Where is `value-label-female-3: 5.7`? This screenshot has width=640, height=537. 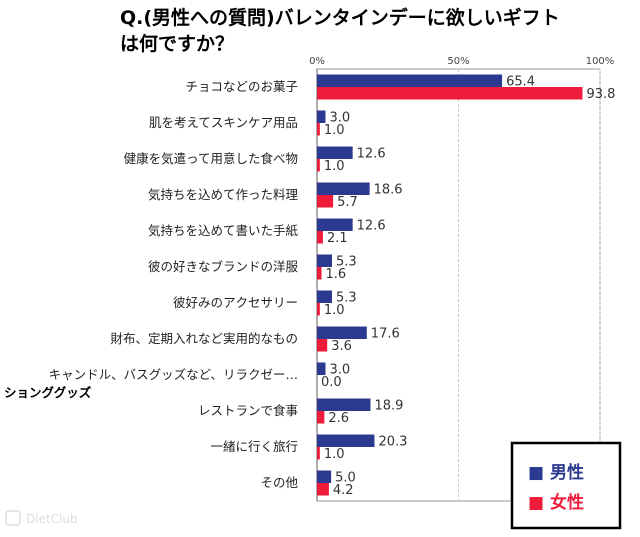 value-label-female-3: 5.7 is located at coordinates (347, 202).